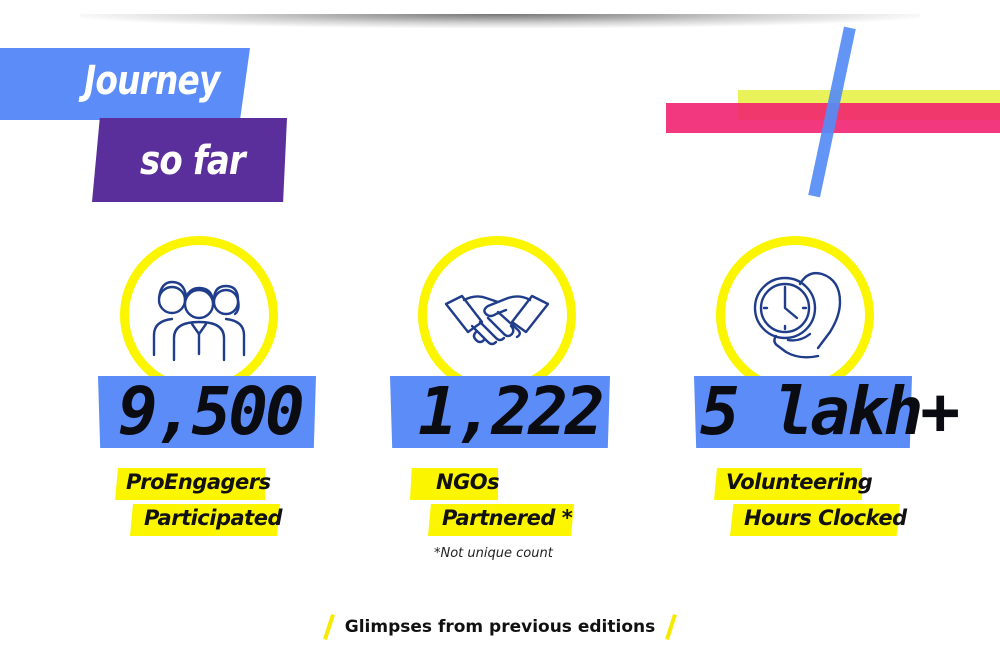 This screenshot has height=649, width=1000. Describe the element at coordinates (799, 482) in the screenshot. I see `stat-label-line1: Volunteering` at that location.